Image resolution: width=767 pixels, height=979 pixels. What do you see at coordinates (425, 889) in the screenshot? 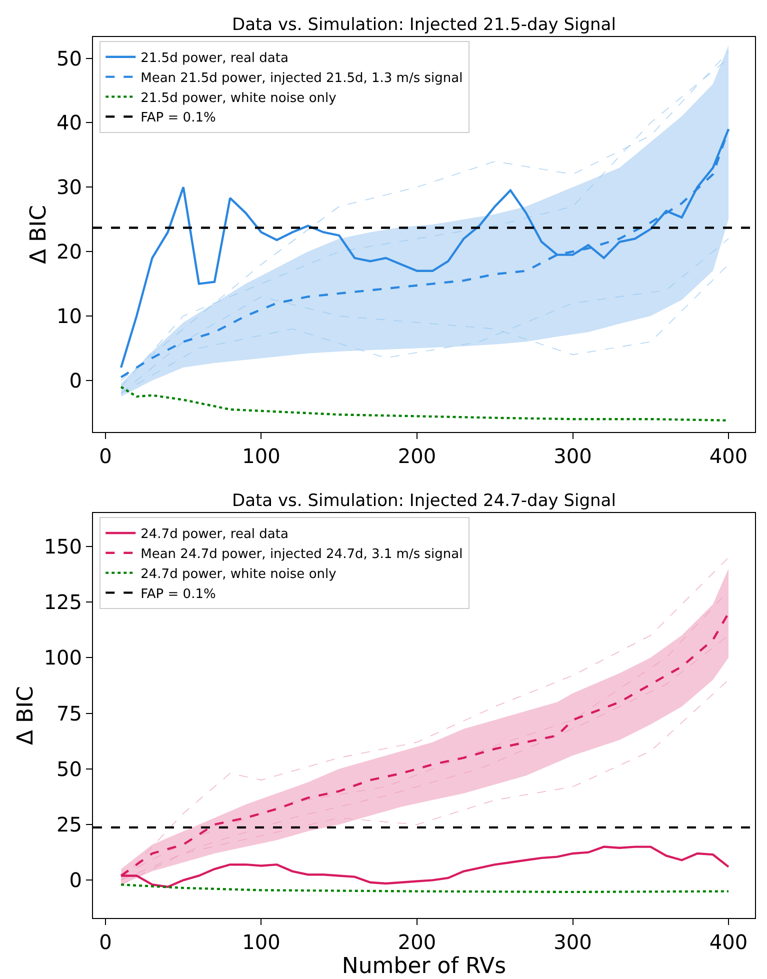
I see `line-series` at bounding box center [425, 889].